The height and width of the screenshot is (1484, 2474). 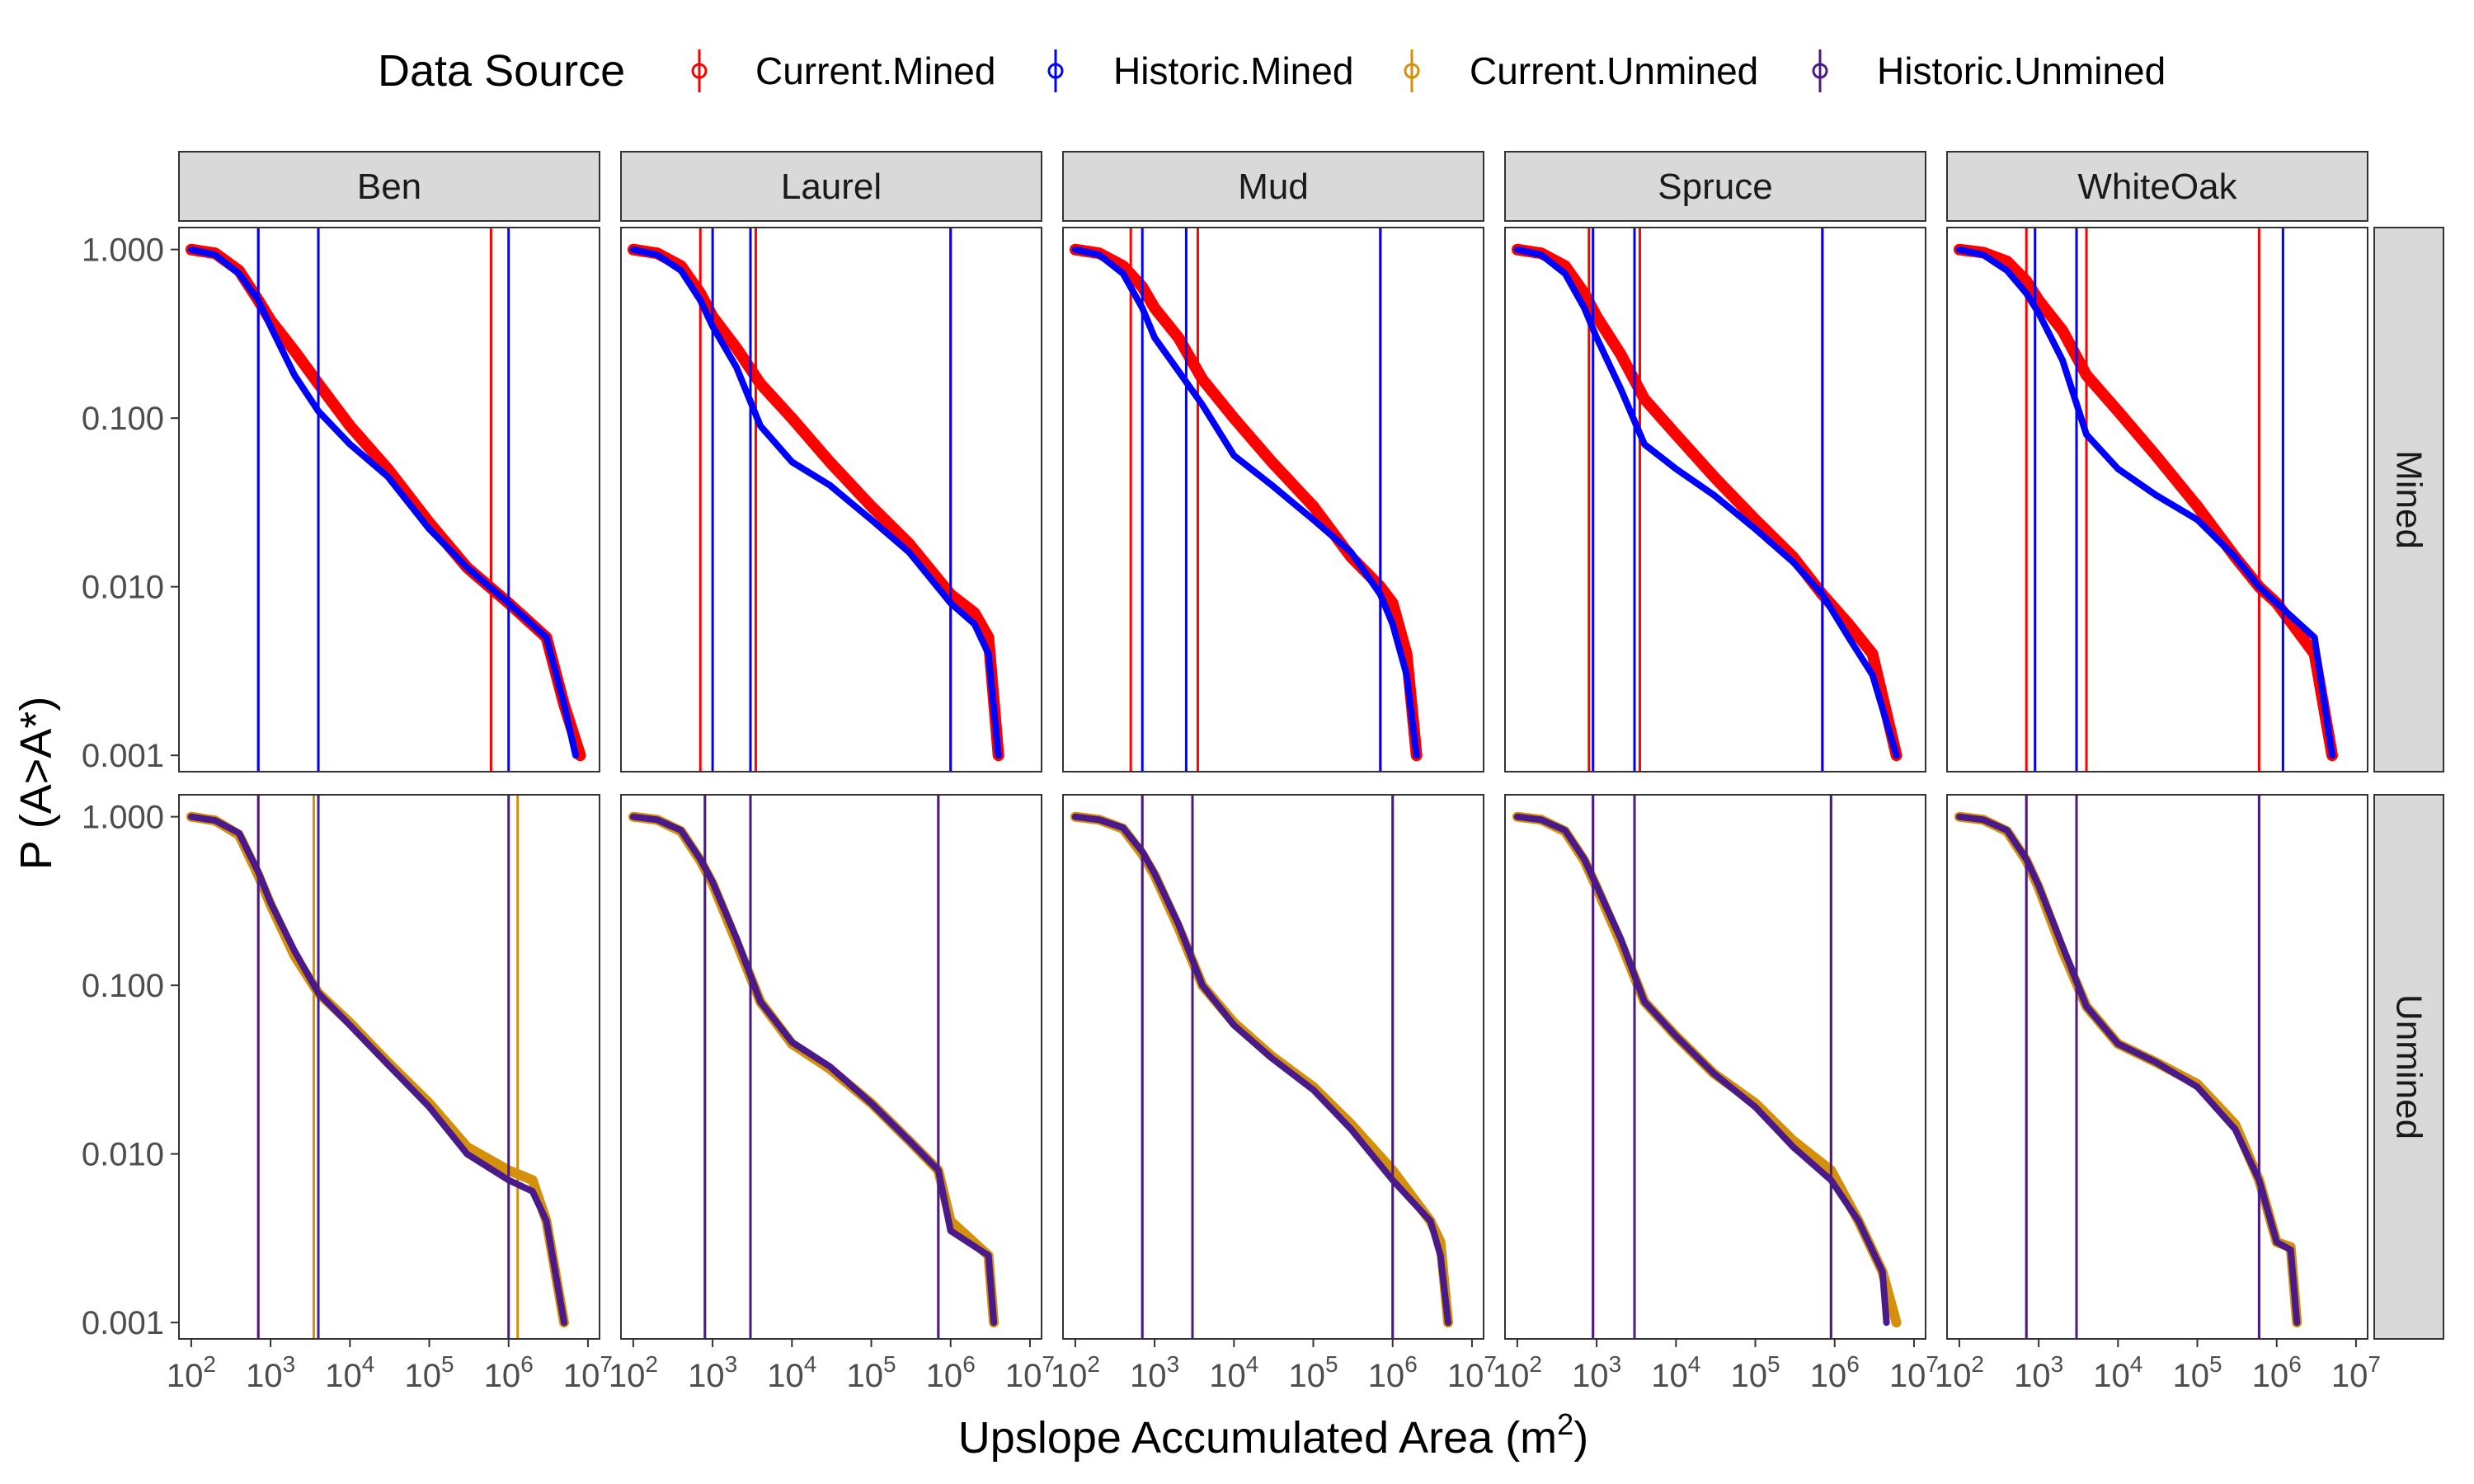 I want to click on legend-label: Historic.Unmined, so click(x=2021, y=70).